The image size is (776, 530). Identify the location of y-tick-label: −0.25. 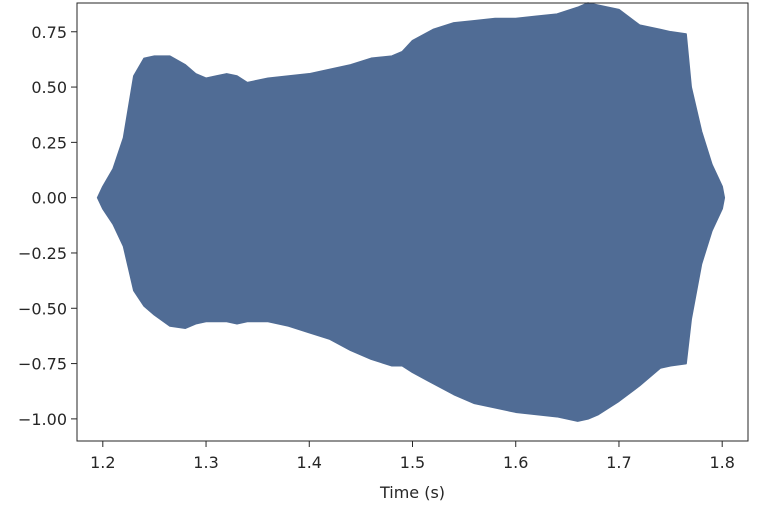
(42, 253).